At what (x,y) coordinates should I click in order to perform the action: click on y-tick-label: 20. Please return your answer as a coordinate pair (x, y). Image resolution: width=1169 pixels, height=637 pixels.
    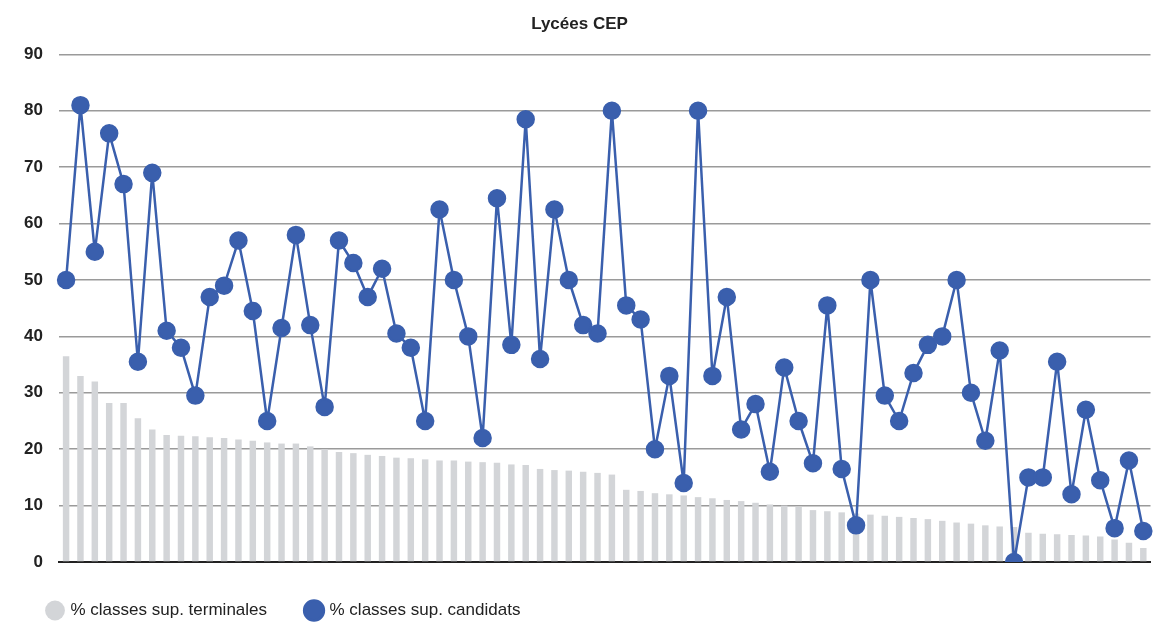
    Looking at the image, I should click on (33, 448).